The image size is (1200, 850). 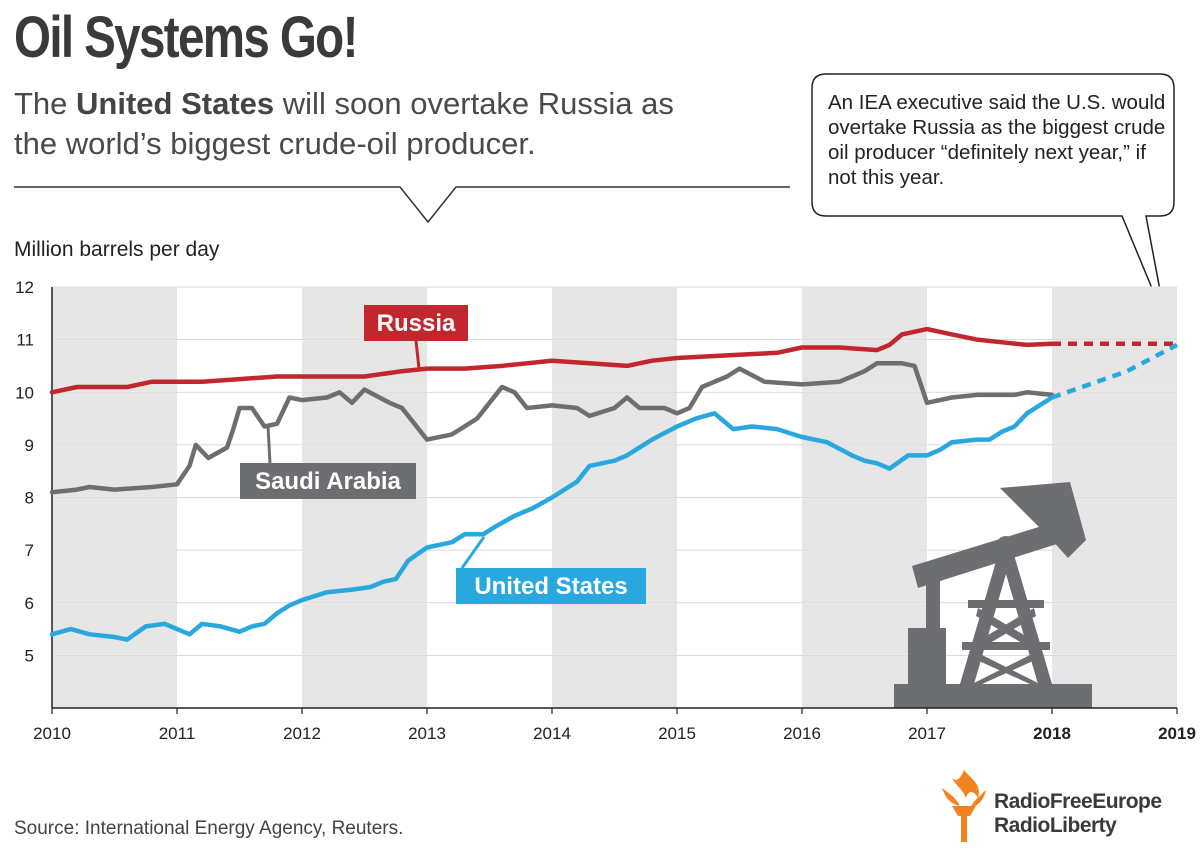 What do you see at coordinates (1055, 825) in the screenshot?
I see `logo-line-2: RadioLiberty` at bounding box center [1055, 825].